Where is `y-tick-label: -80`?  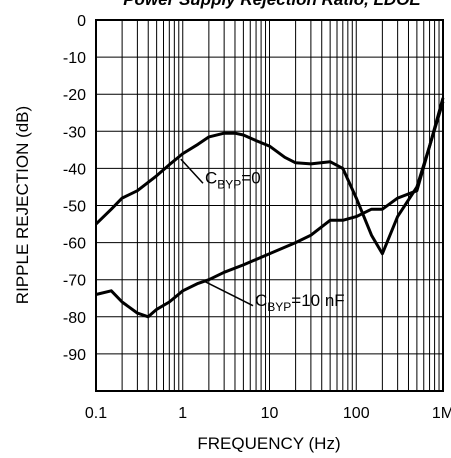 y-tick-label: -80 is located at coordinates (74, 318).